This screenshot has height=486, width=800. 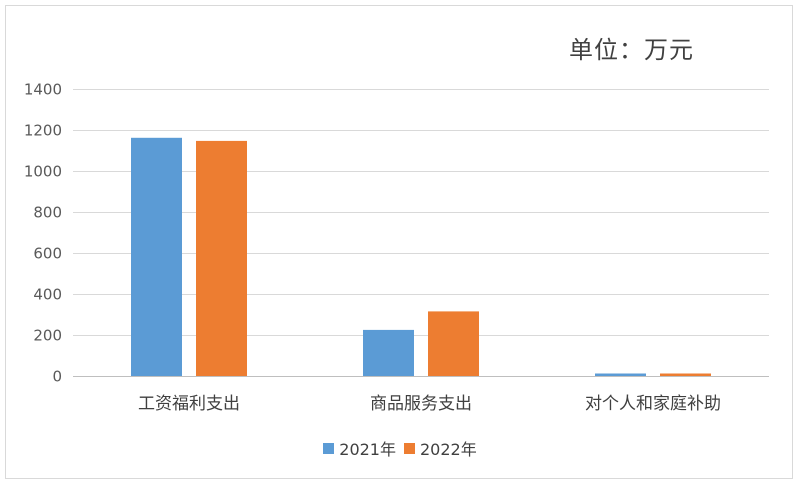 I want to click on bar-2022年-商品服务支出, so click(x=453, y=343).